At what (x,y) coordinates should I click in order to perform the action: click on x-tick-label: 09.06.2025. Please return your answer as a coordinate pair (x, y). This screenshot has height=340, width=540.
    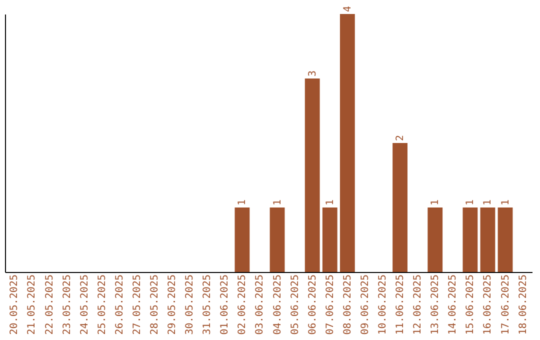
    Looking at the image, I should click on (365, 304).